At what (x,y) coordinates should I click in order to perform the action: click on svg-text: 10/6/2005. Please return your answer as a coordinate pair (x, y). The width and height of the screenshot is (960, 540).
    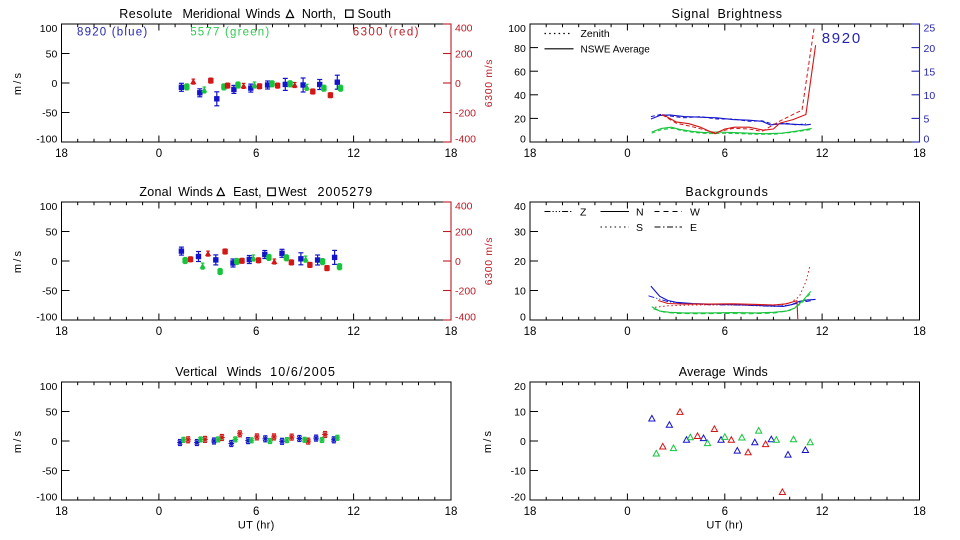
    Looking at the image, I should click on (303, 372).